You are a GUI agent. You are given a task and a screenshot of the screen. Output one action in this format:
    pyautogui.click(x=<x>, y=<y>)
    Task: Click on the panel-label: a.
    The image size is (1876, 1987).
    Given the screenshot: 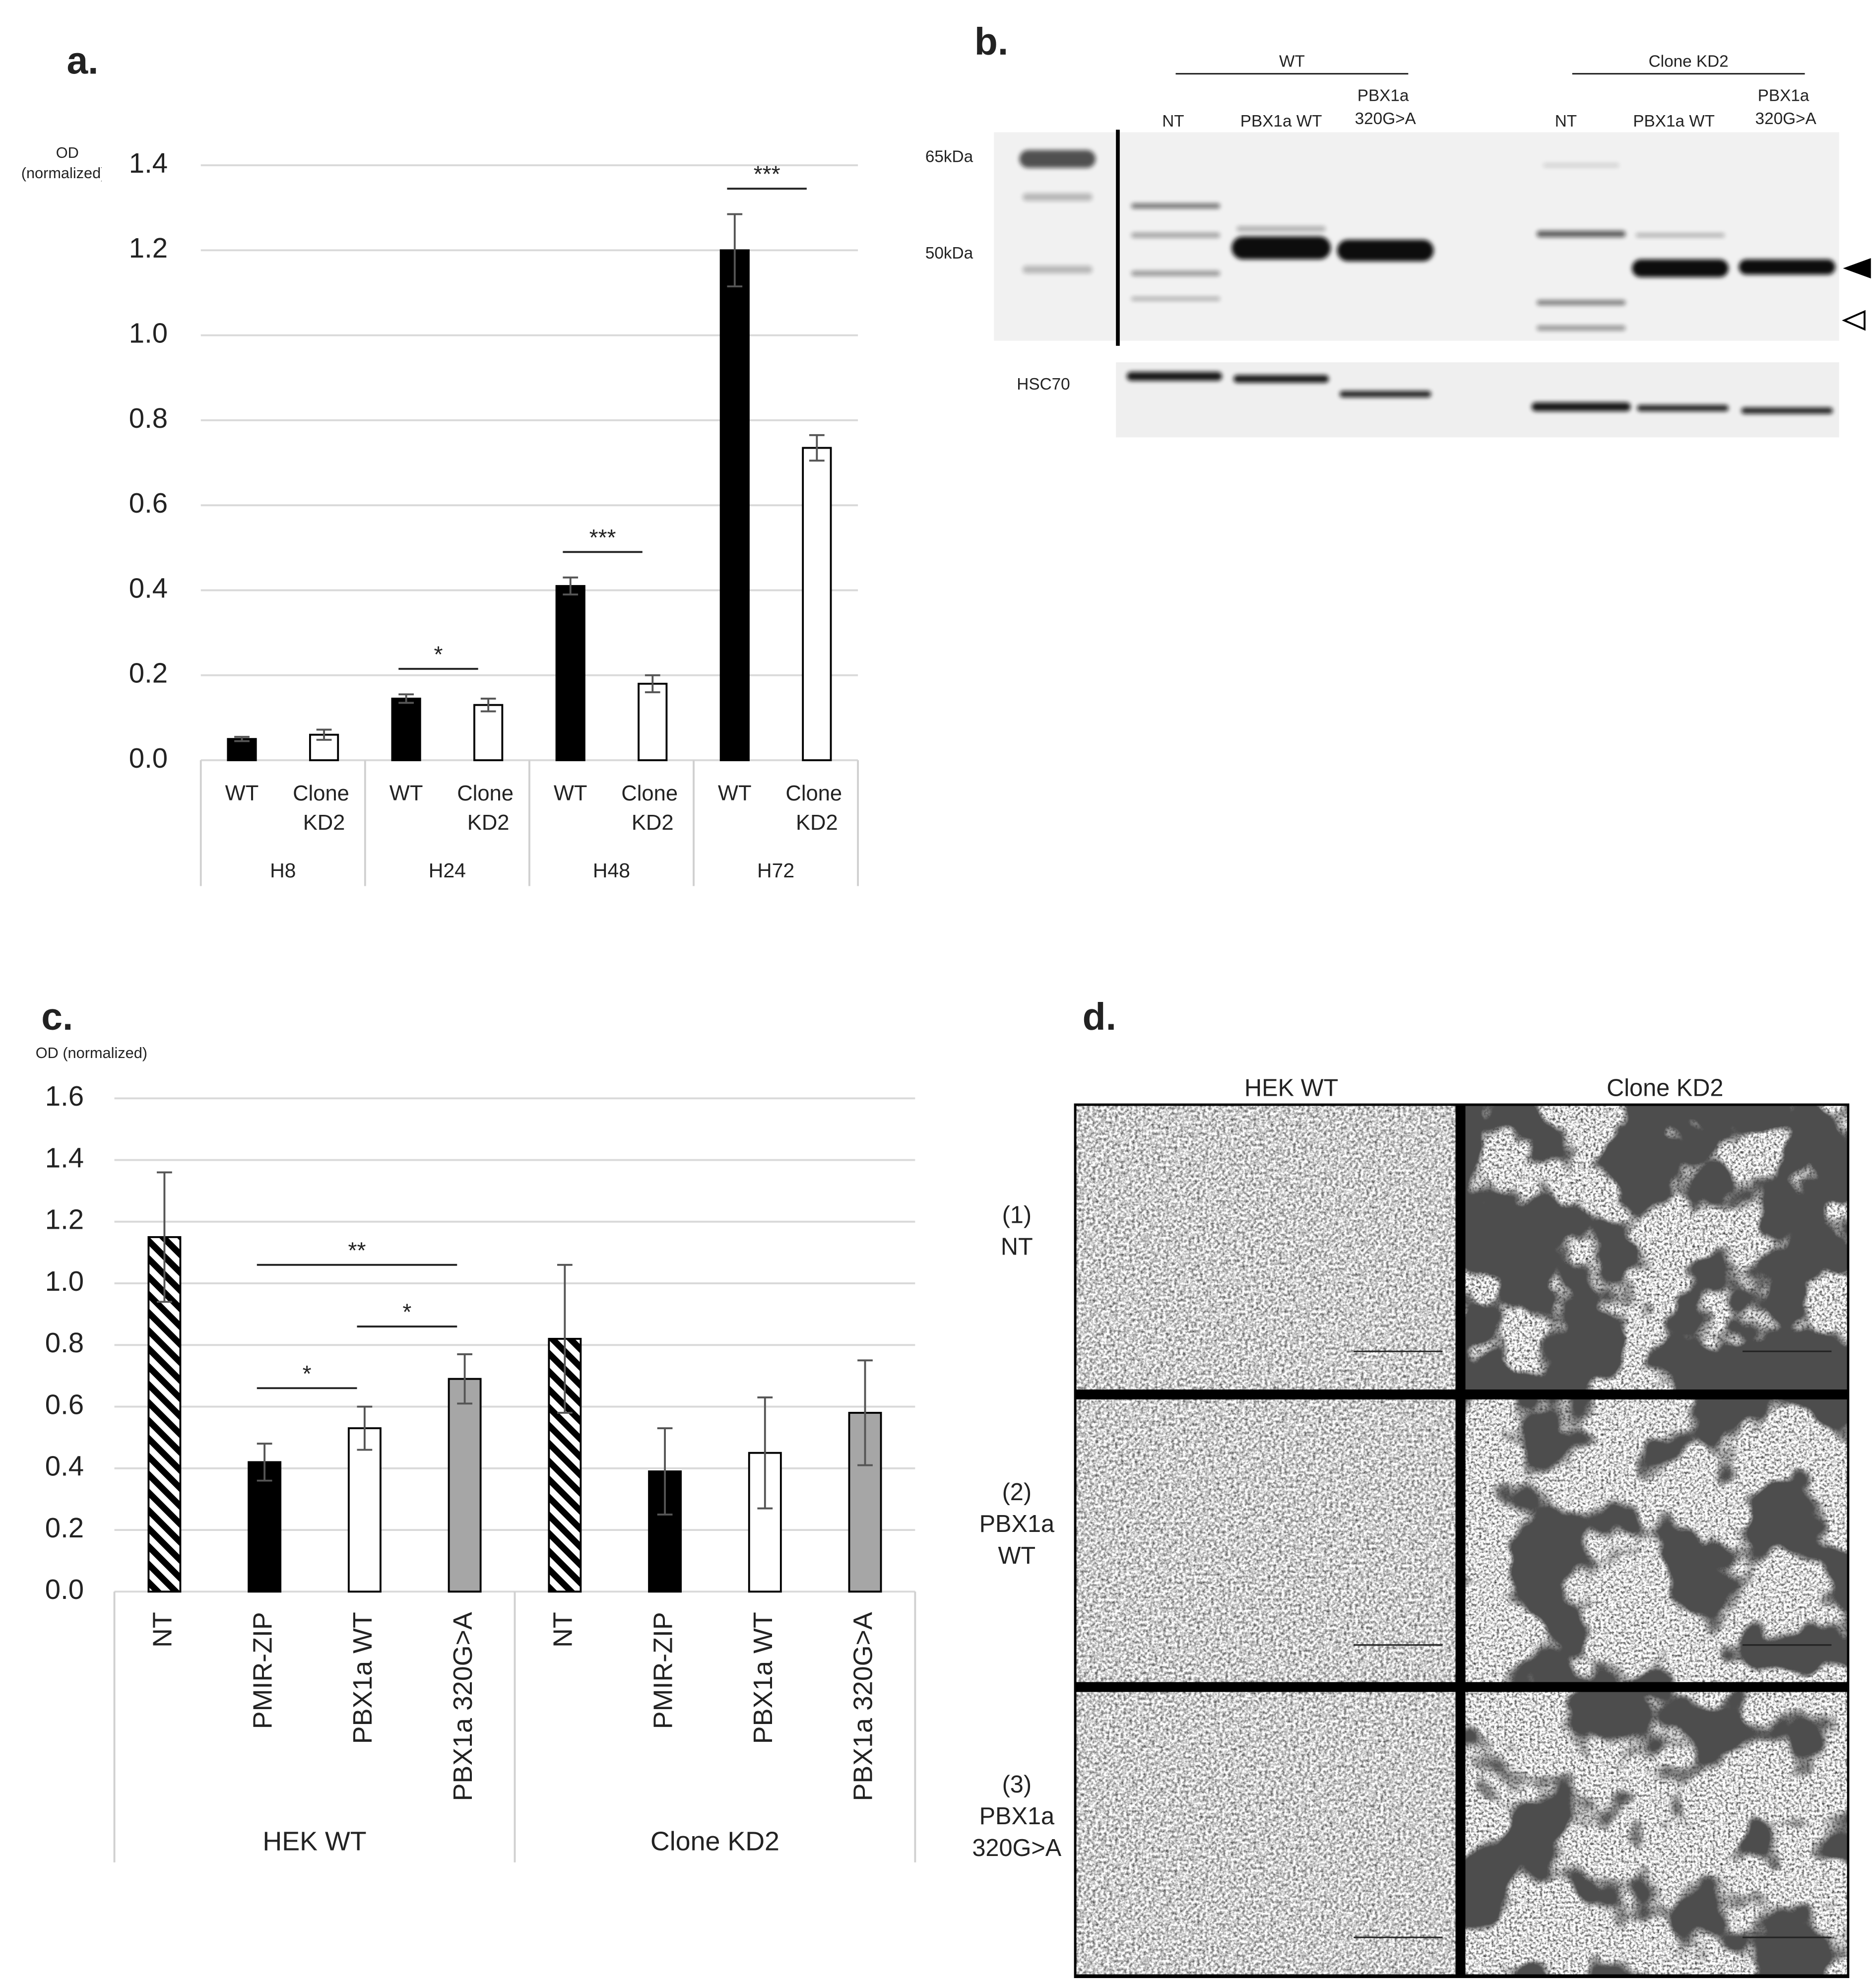 What is the action you would take?
    pyautogui.click(x=82, y=60)
    